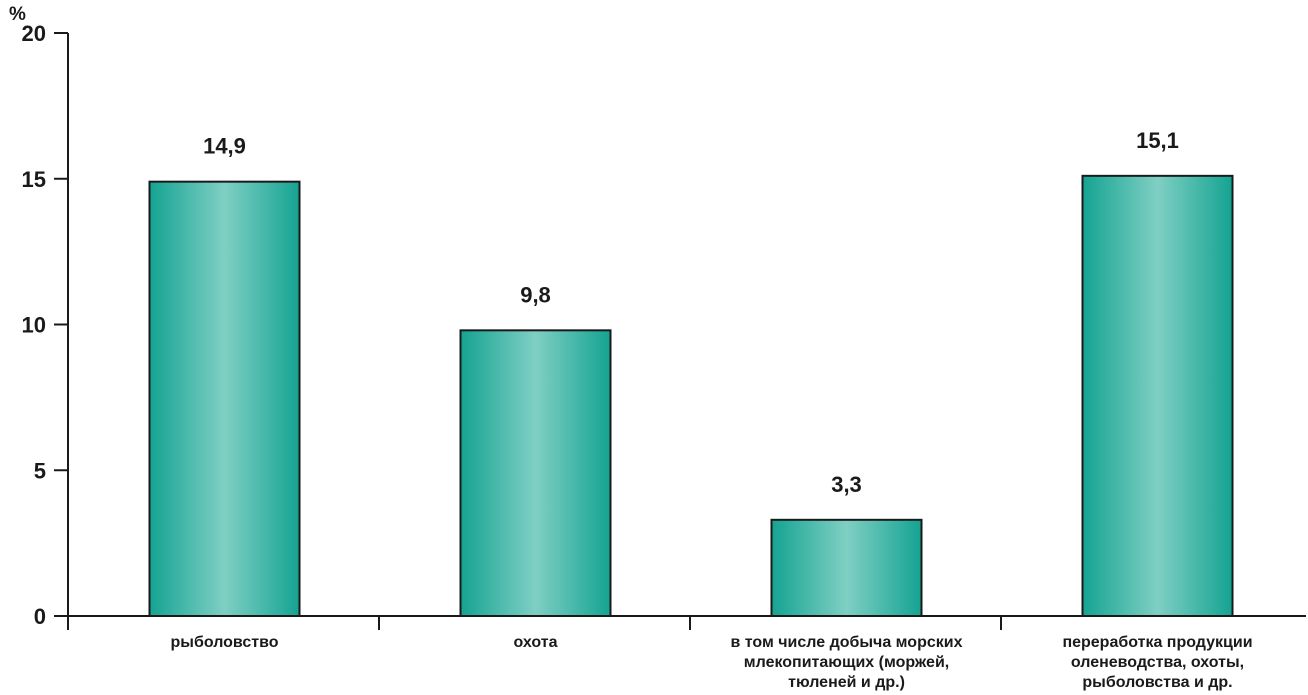  What do you see at coordinates (535, 294) in the screenshot?
I see `value-label: 9,8` at bounding box center [535, 294].